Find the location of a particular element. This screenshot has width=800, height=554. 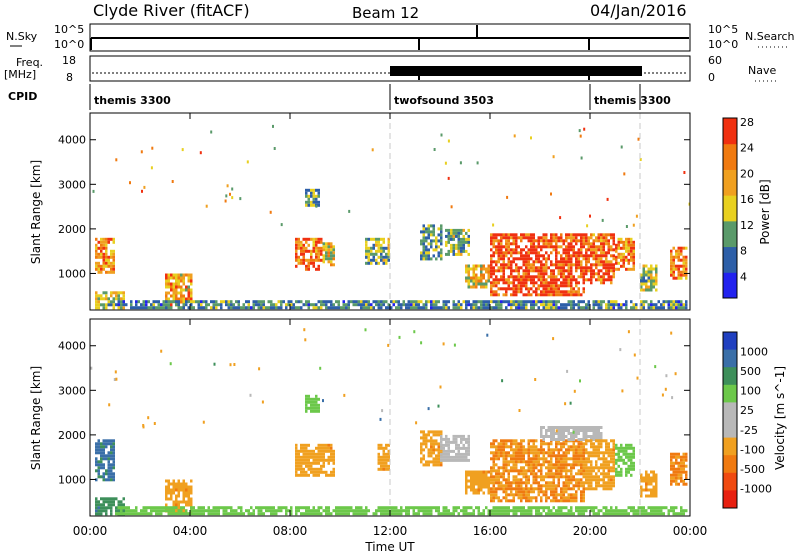

cpid-segment-label: themis 3300 is located at coordinates (632, 100).